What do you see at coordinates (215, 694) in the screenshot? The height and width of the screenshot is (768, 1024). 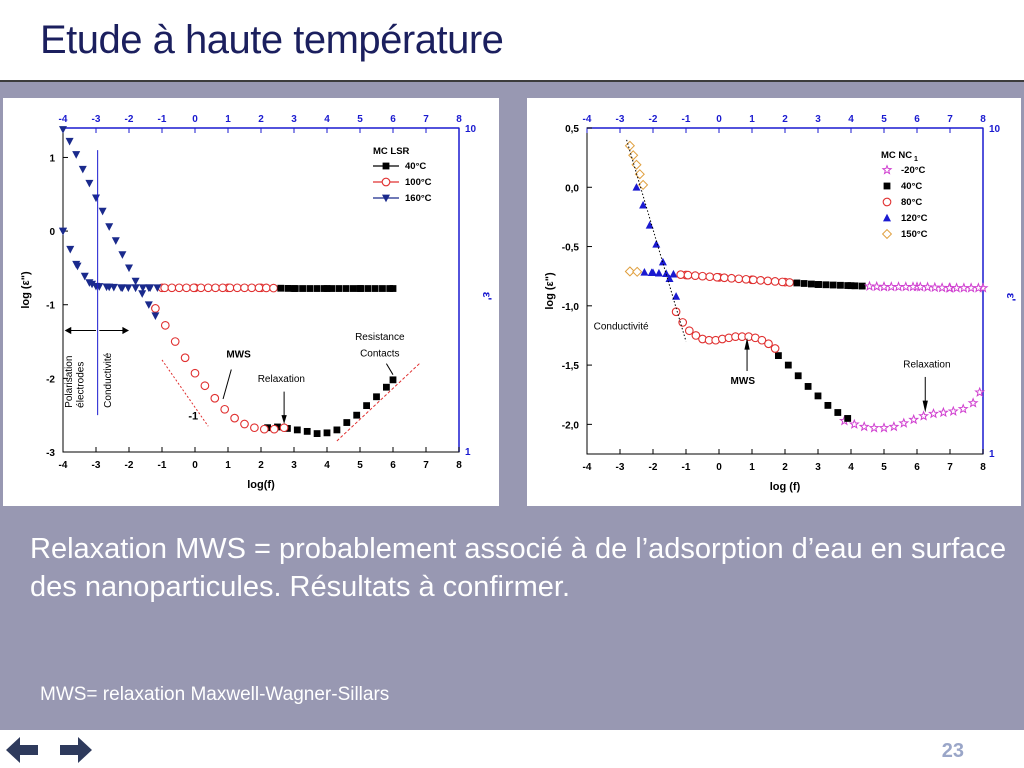 I see `footnote: MWS= relaxation Maxwell-Wagner-Sillars` at bounding box center [215, 694].